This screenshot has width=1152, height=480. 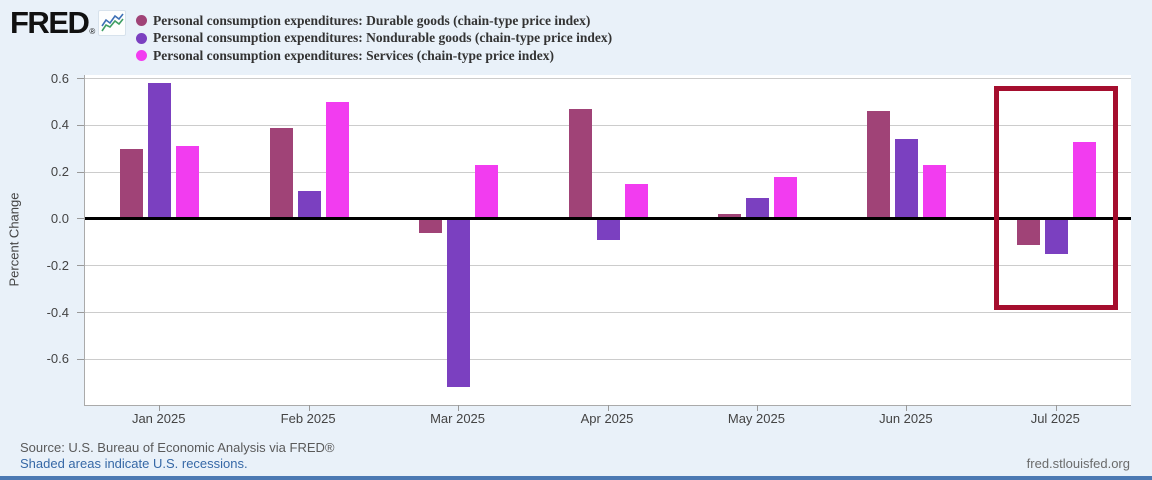 I want to click on x-tick-label: Feb 2025, so click(x=308, y=418).